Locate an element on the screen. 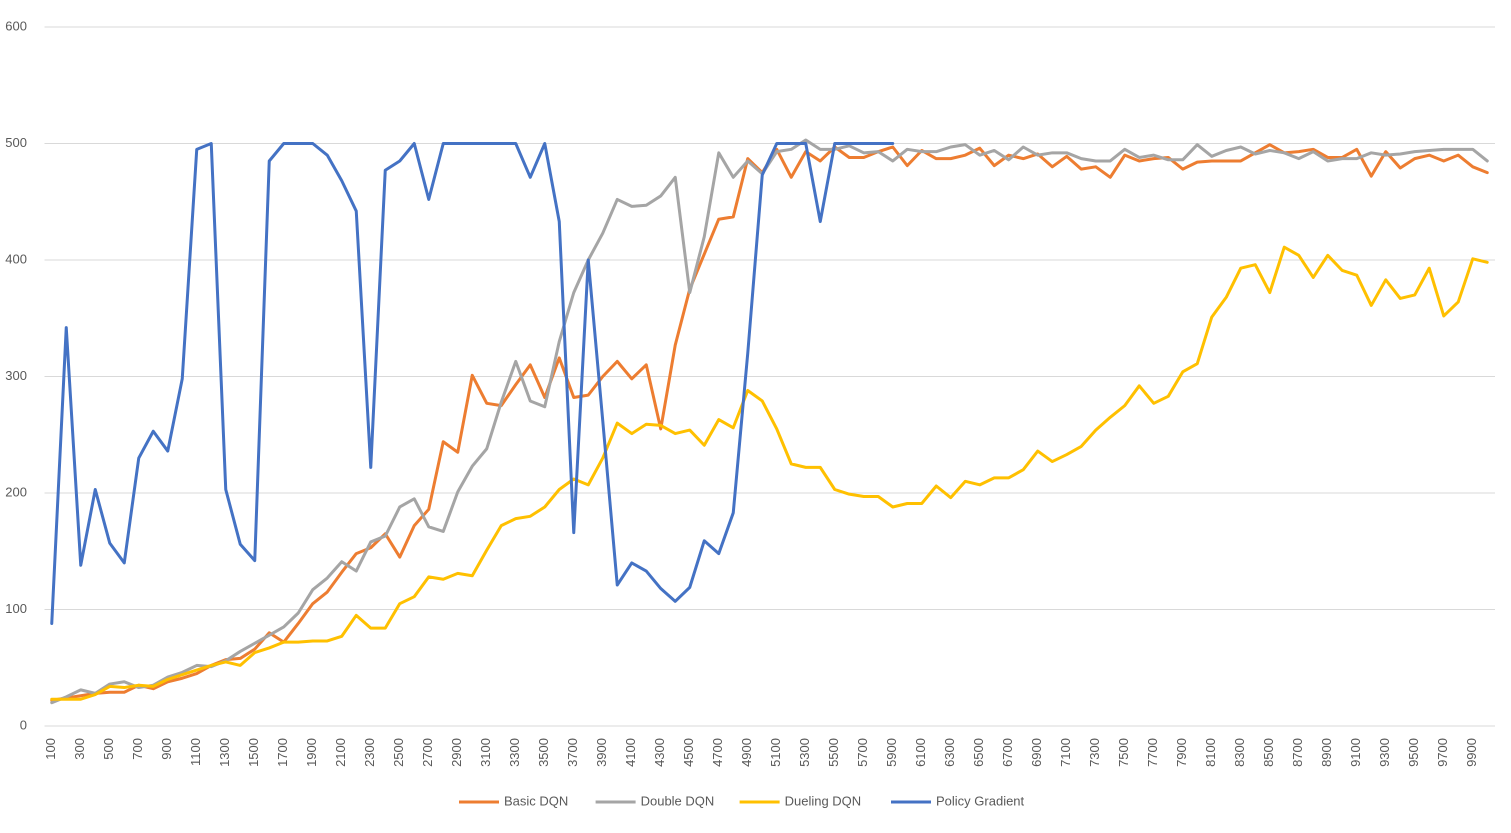 This screenshot has height=833, width=1511. x-tick-label: 500 is located at coordinates (108, 749).